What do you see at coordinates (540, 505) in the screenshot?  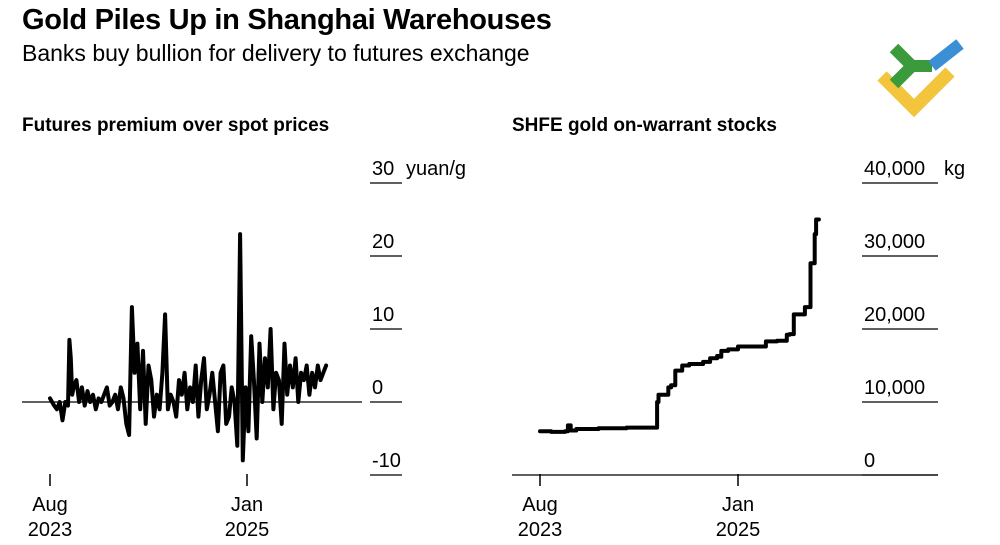 I see `stocks-x-tick-label-month: Aug` at bounding box center [540, 505].